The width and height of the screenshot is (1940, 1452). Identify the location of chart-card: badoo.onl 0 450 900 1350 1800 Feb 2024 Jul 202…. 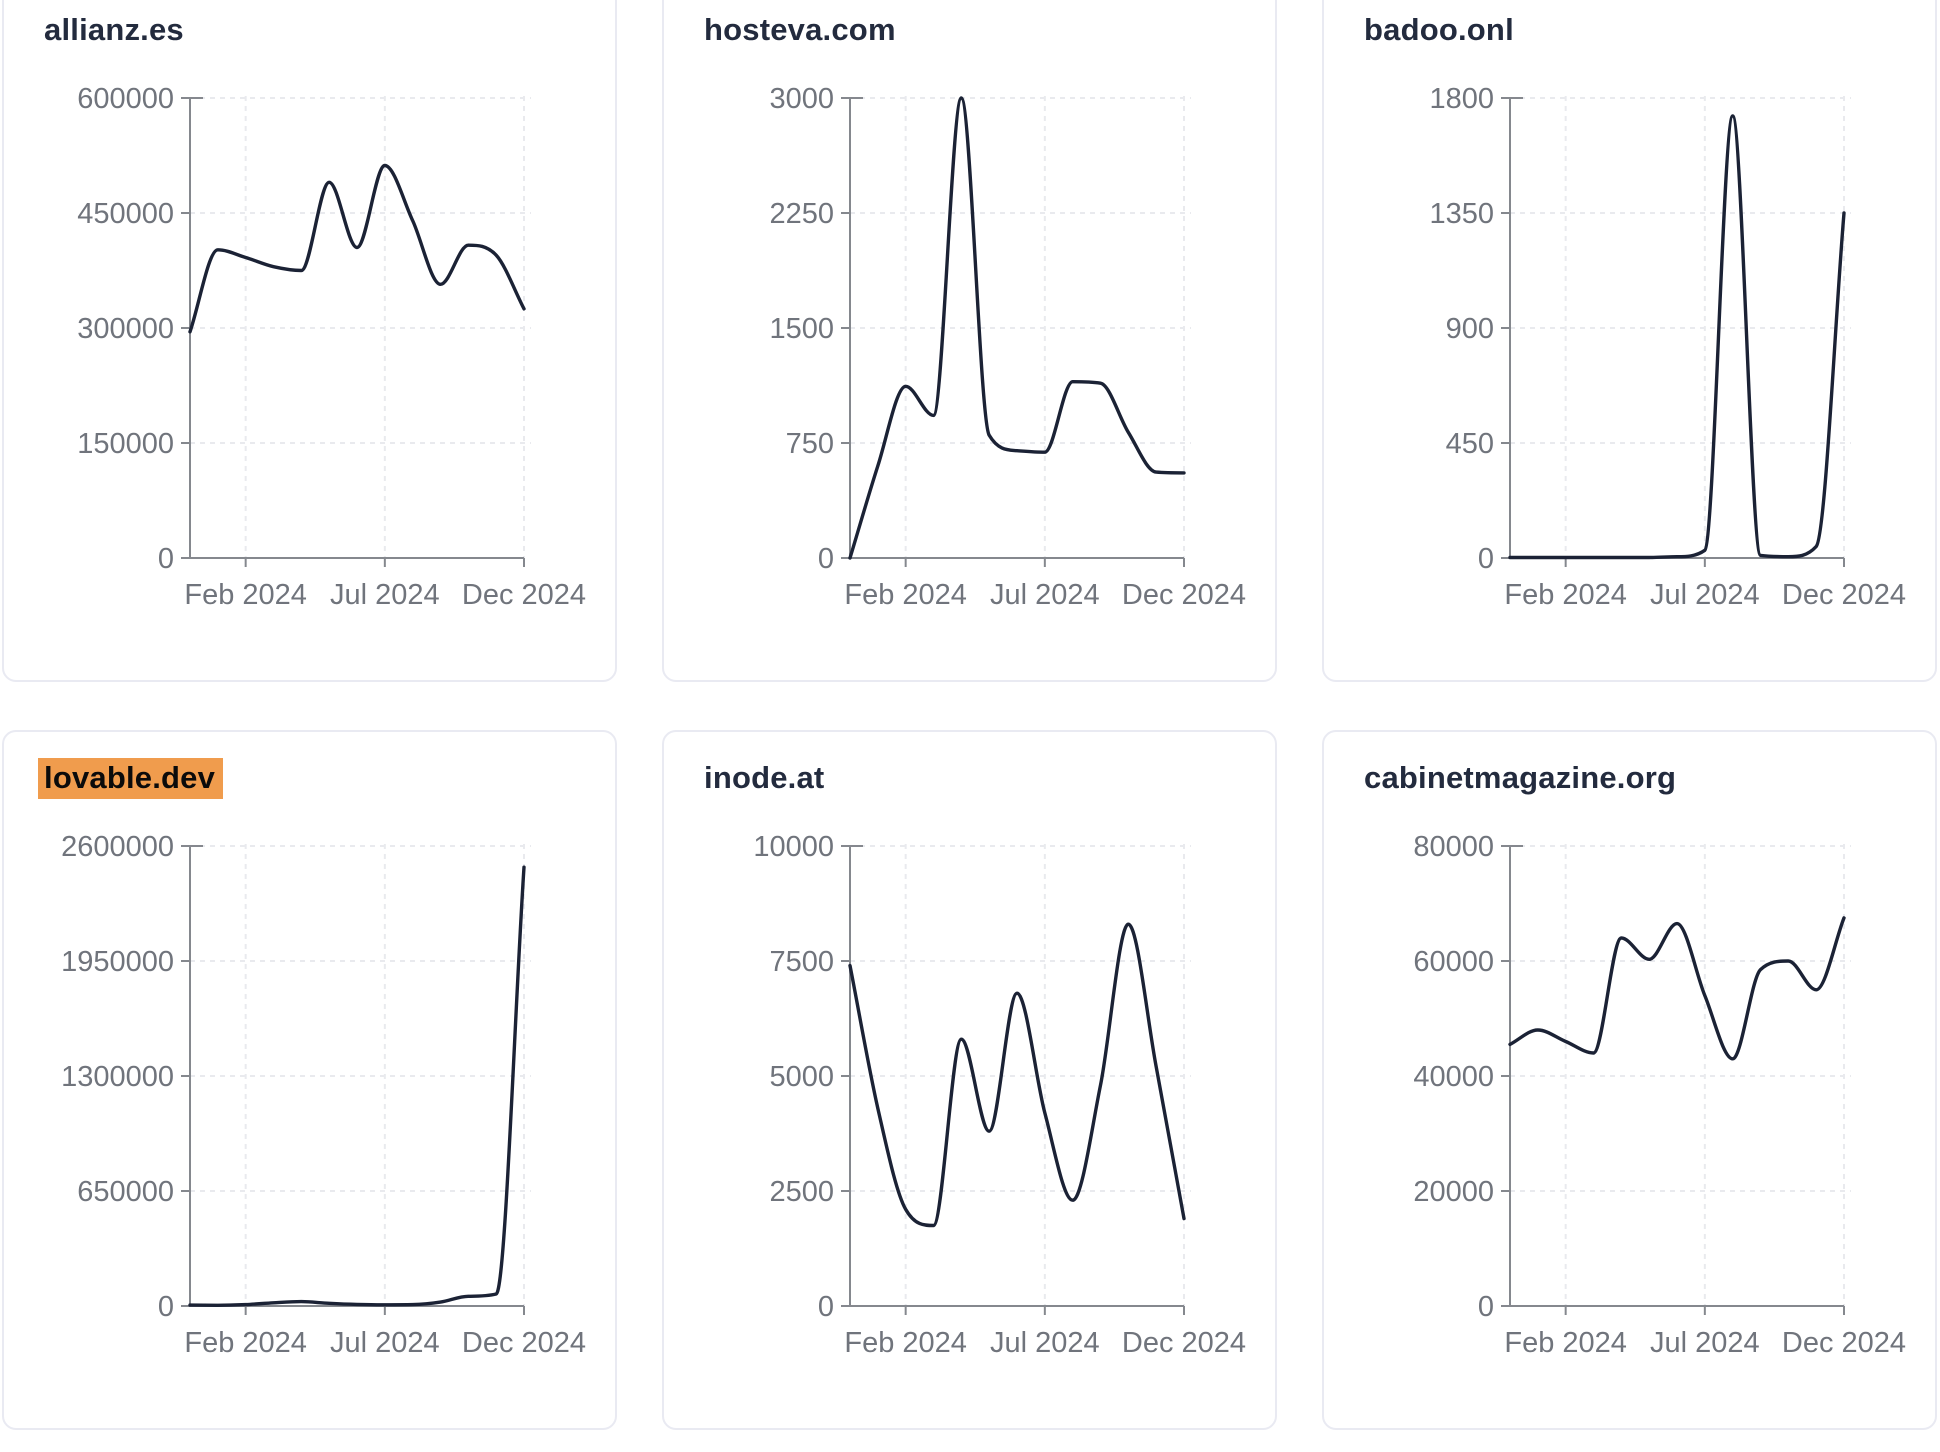
(1629, 341).